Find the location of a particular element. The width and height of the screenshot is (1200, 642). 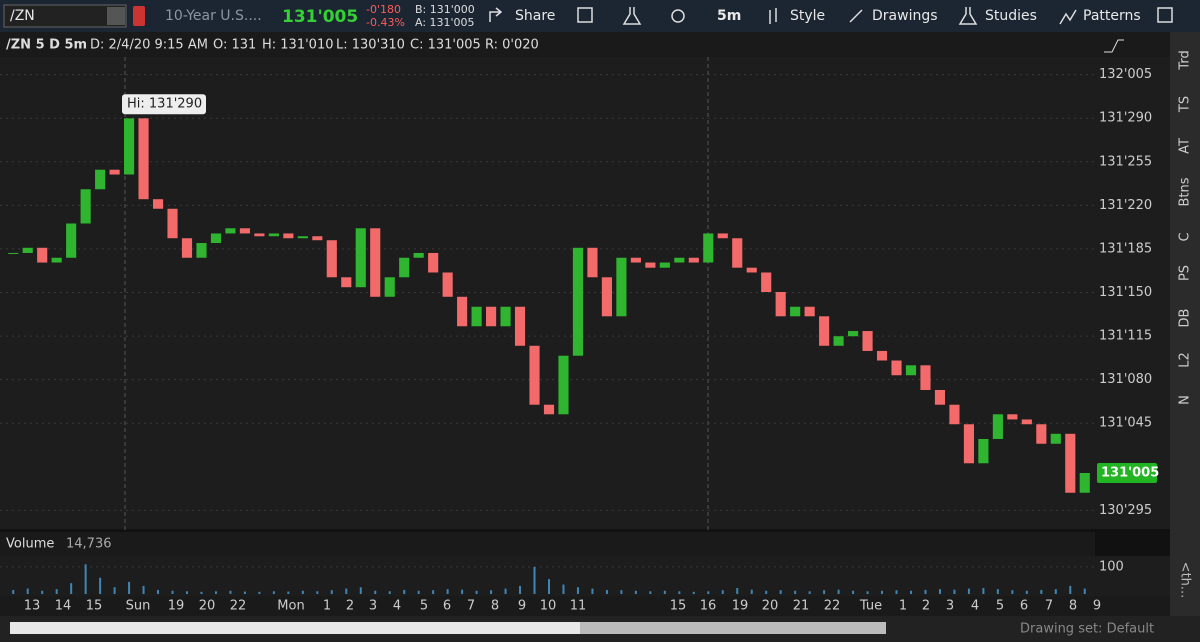

side-panel is located at coordinates (1185, 324).